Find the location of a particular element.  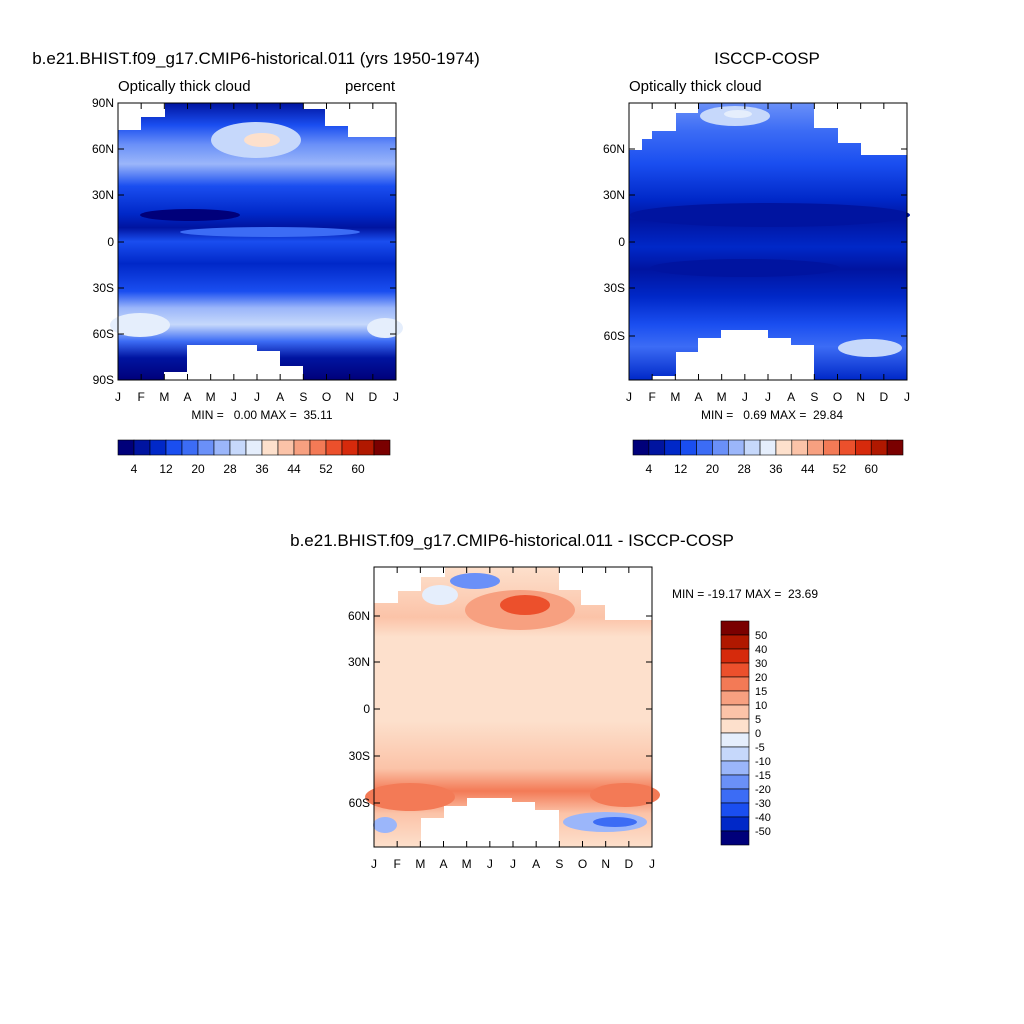

panel-diff-missing-top is located at coordinates (513, 593).